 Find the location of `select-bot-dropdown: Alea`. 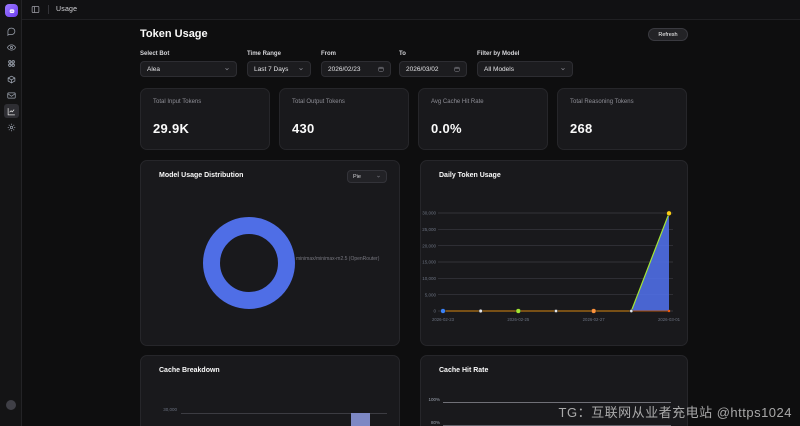

select-bot-dropdown: Alea is located at coordinates (188, 69).